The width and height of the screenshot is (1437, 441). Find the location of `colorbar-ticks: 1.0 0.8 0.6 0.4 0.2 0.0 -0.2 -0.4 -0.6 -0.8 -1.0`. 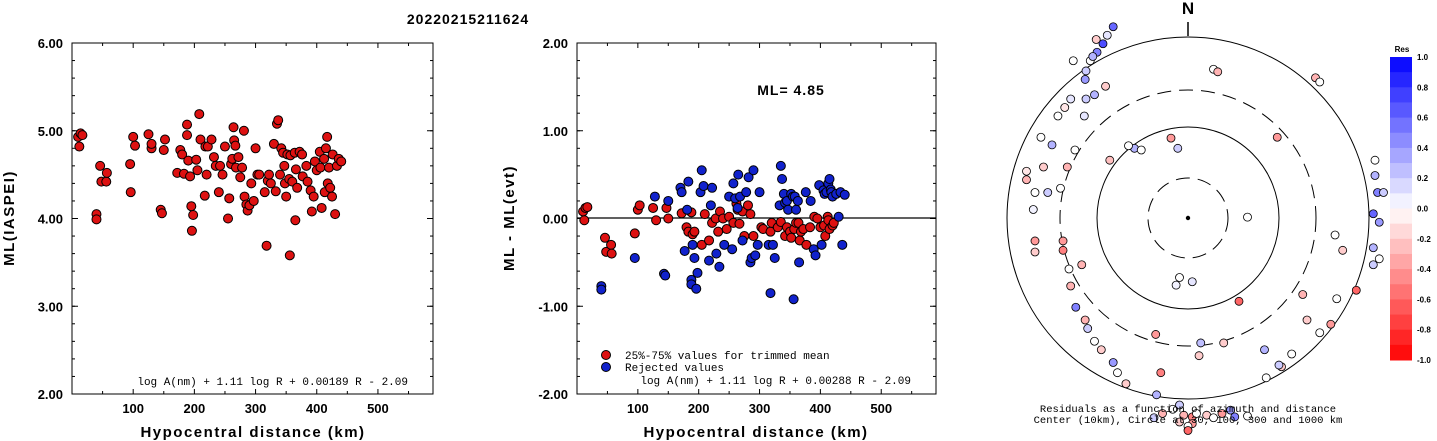

colorbar-ticks: 1.0 0.8 0.6 0.4 0.2 0.0 -0.2 -0.4 -0.6 -0.8 -1.0 is located at coordinates (1424, 209).